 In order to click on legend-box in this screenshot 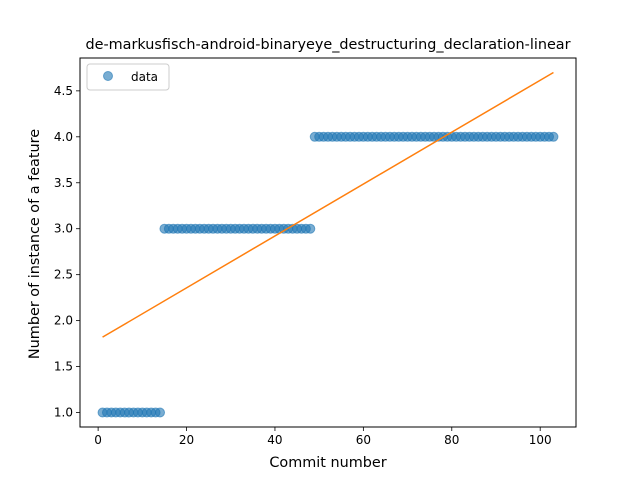, I will do `click(128, 77)`.